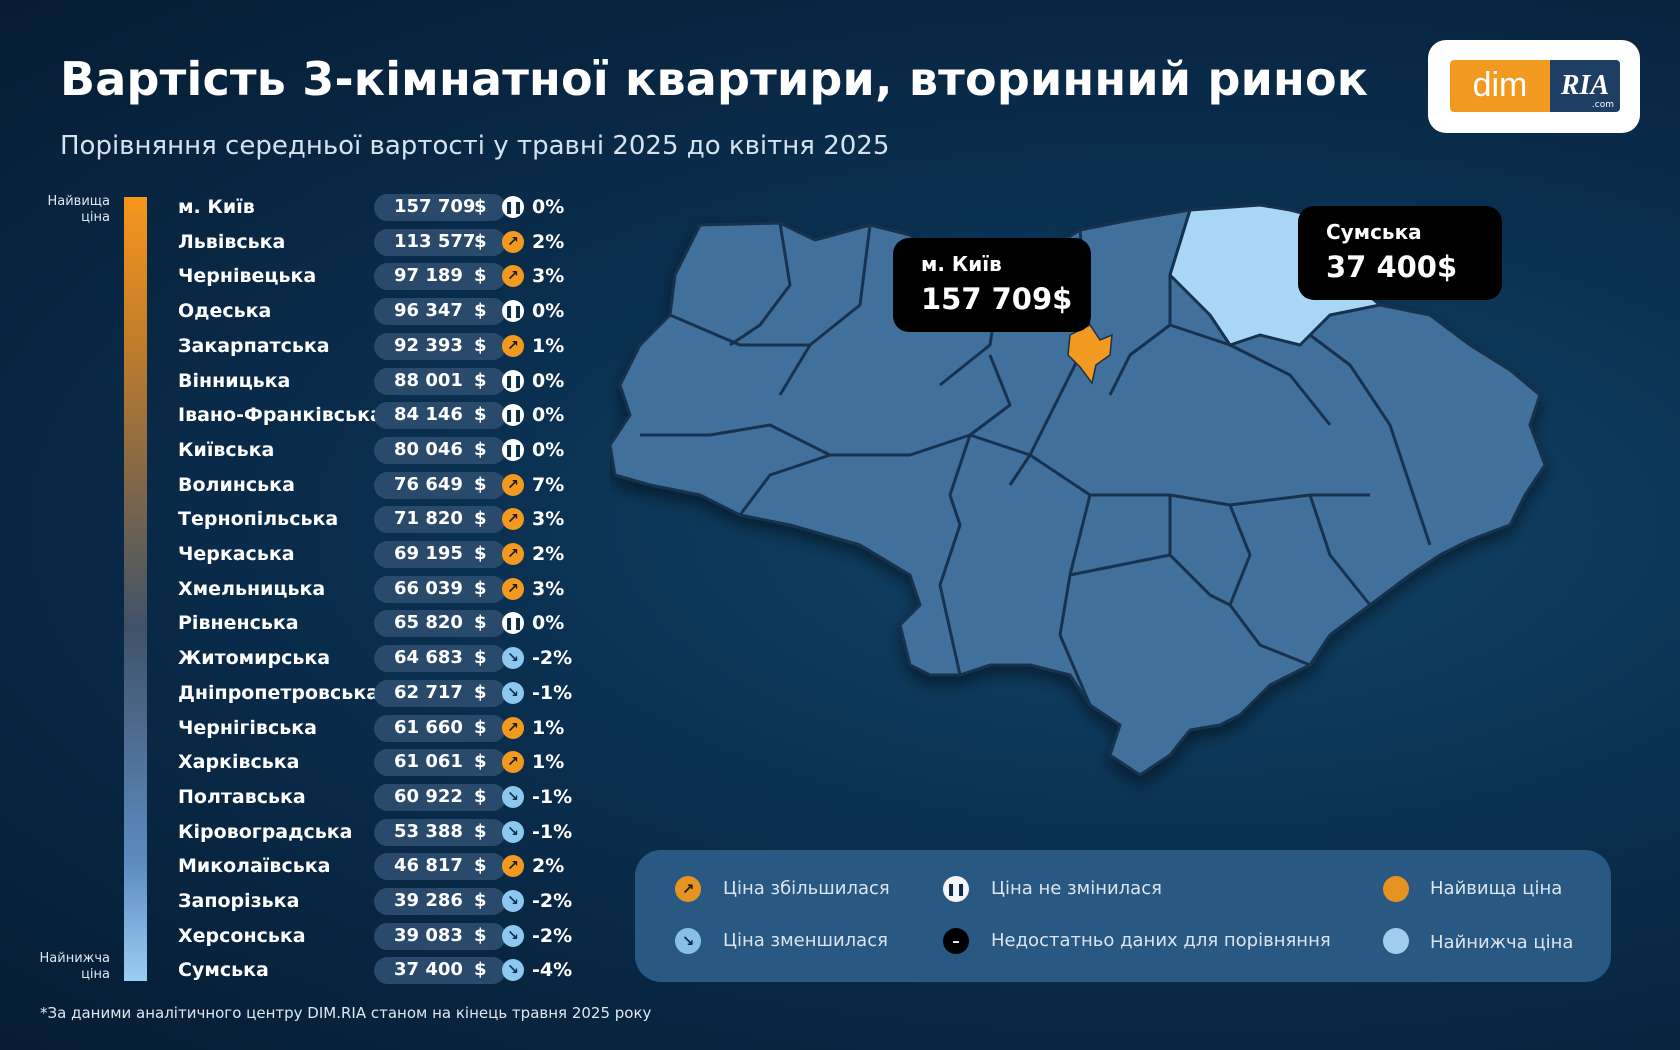 The width and height of the screenshot is (1680, 1050). I want to click on logo-ria-part: RIA .com, so click(1585, 86).